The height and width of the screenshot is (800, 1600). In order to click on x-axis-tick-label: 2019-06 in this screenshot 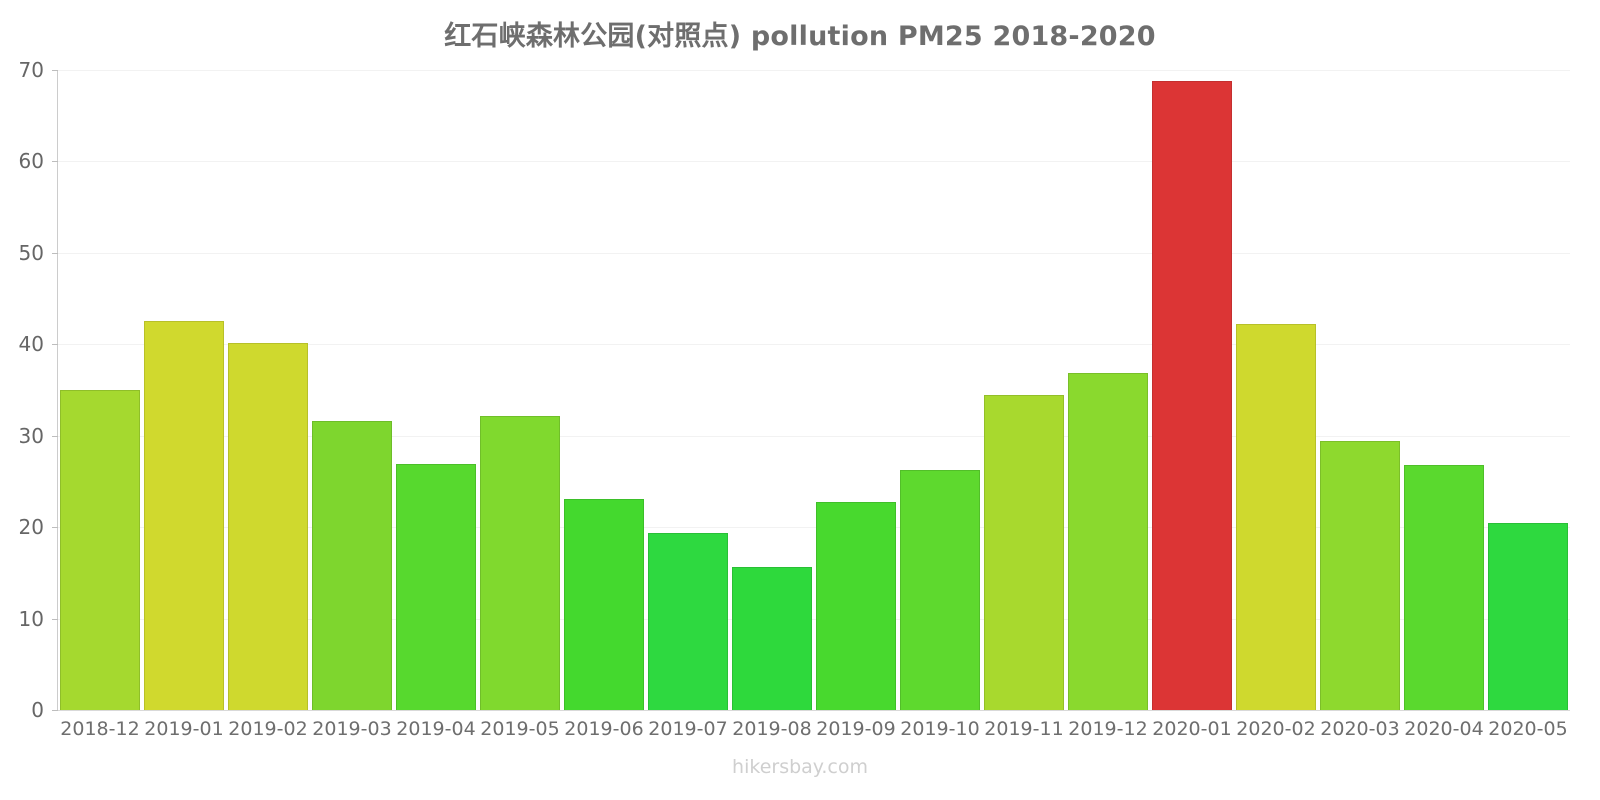, I will do `click(604, 729)`.